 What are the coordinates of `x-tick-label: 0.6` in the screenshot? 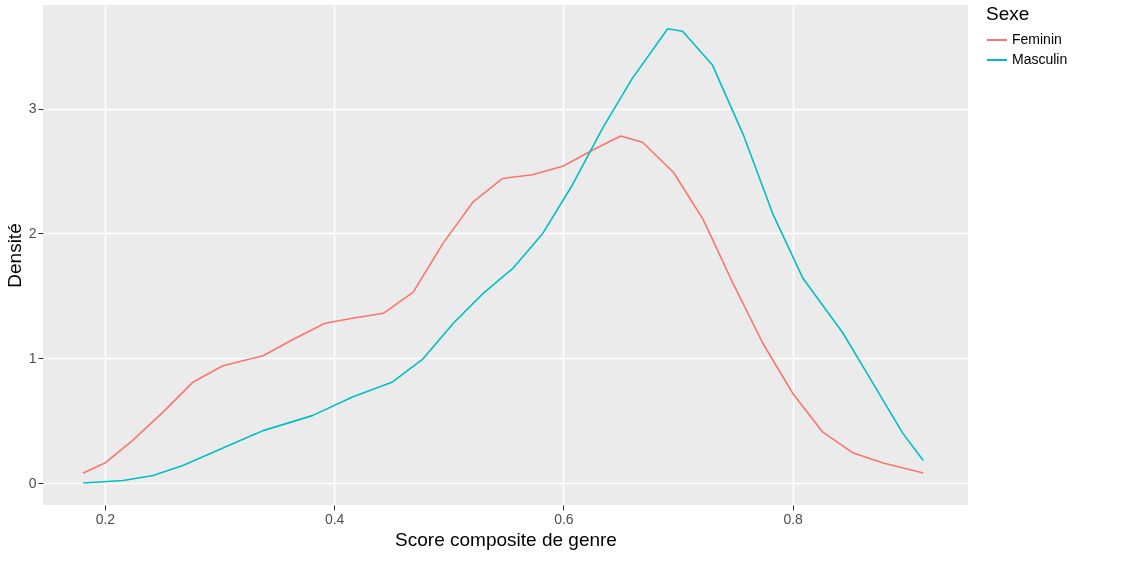 It's located at (564, 518).